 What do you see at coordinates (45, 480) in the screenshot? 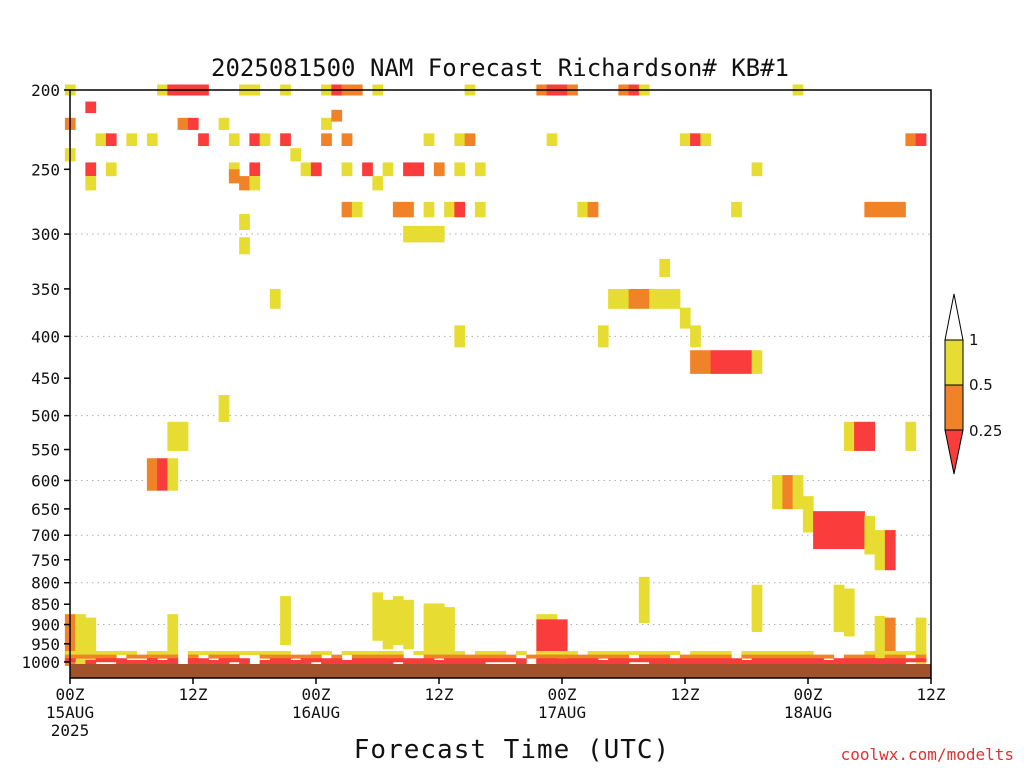
I see `y-tick-label: 600` at bounding box center [45, 480].